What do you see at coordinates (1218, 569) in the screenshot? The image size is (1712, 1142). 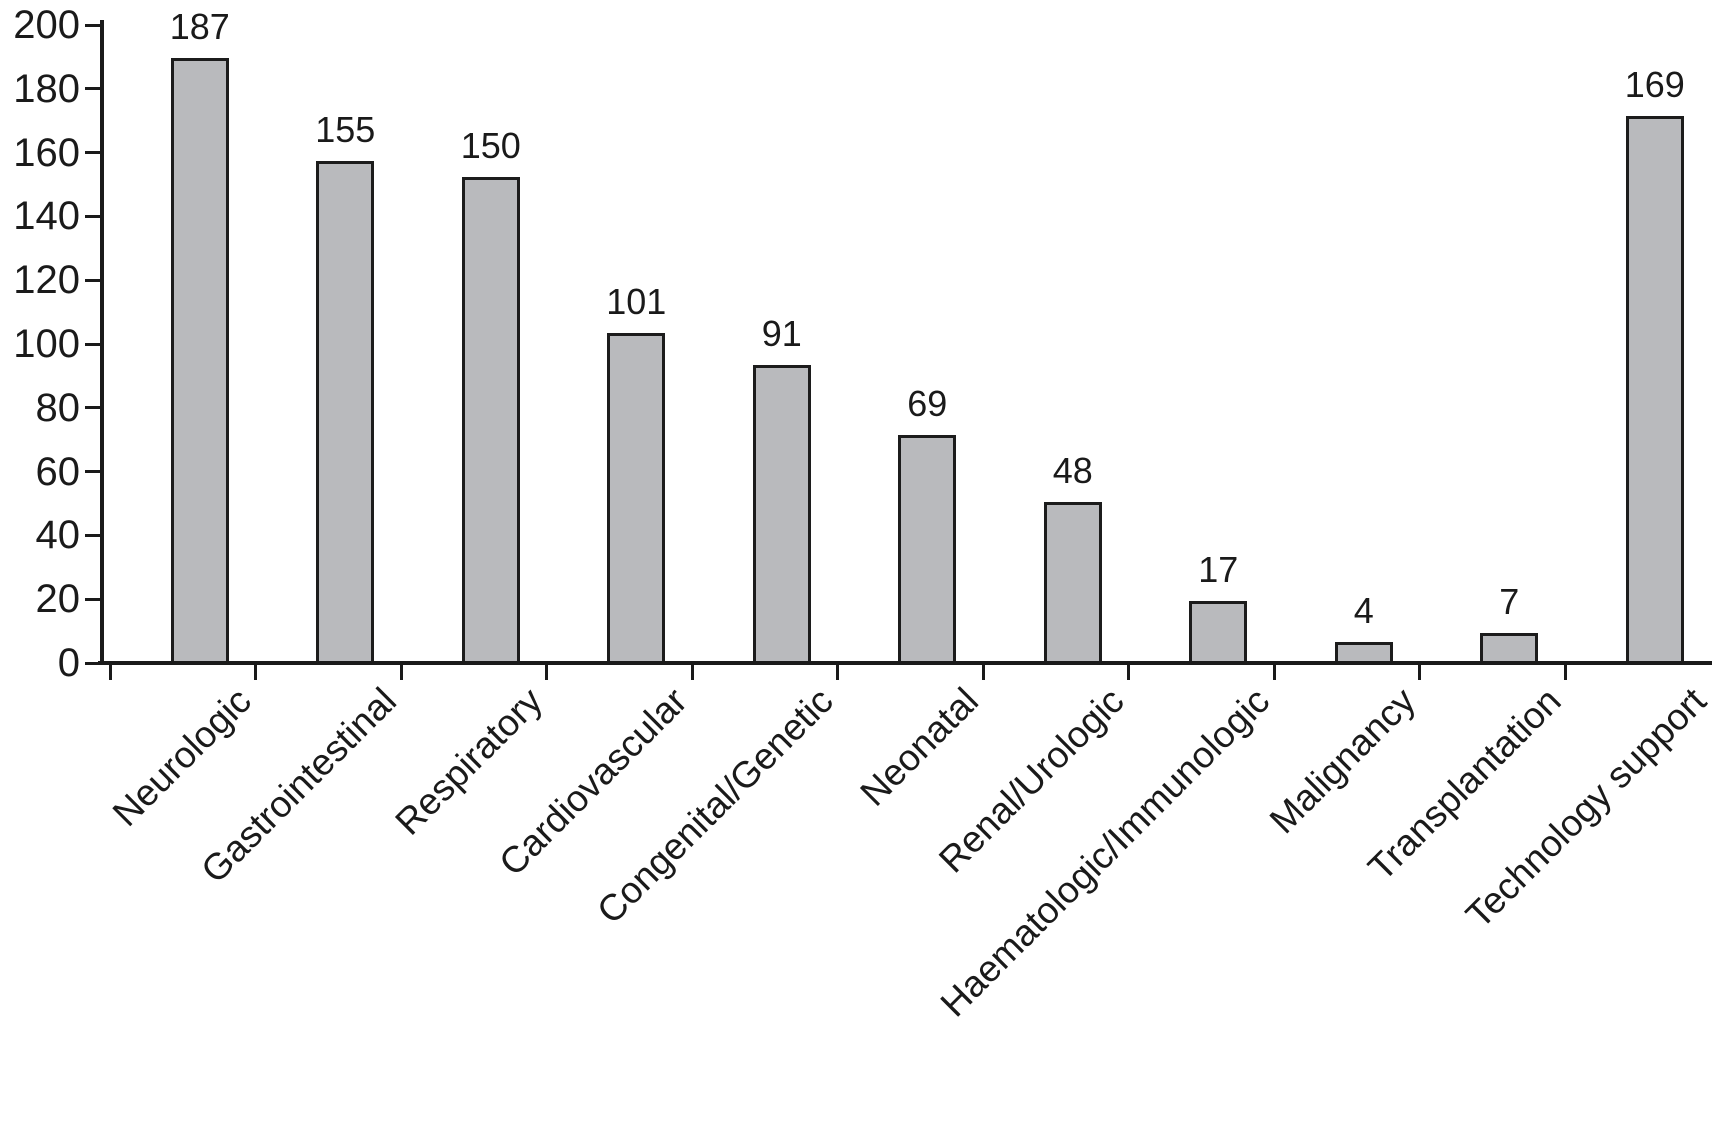 I see `bar-value-label: 17` at bounding box center [1218, 569].